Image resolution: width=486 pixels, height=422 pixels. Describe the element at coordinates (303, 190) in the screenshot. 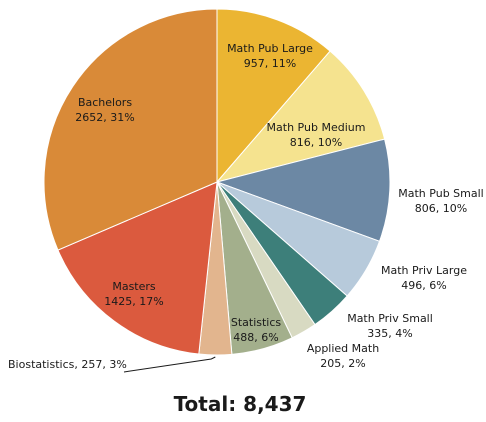

I see `pie-slice-math-pub-small` at that location.